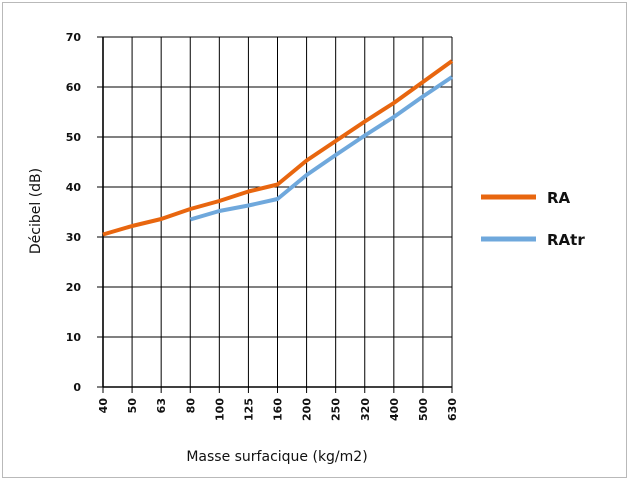 The width and height of the screenshot is (631, 482). Describe the element at coordinates (132, 406) in the screenshot. I see `x-tick-label: 50` at that location.